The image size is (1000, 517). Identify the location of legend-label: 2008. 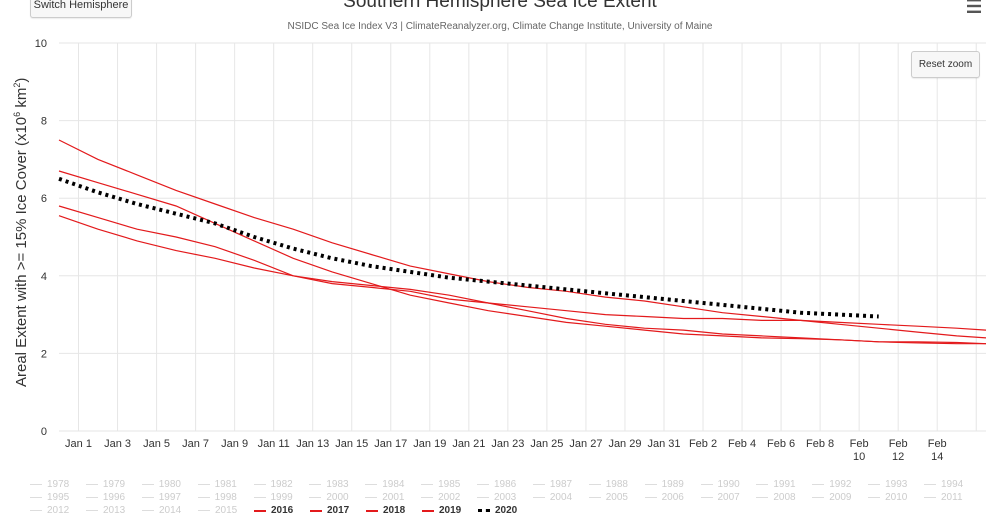
(784, 497).